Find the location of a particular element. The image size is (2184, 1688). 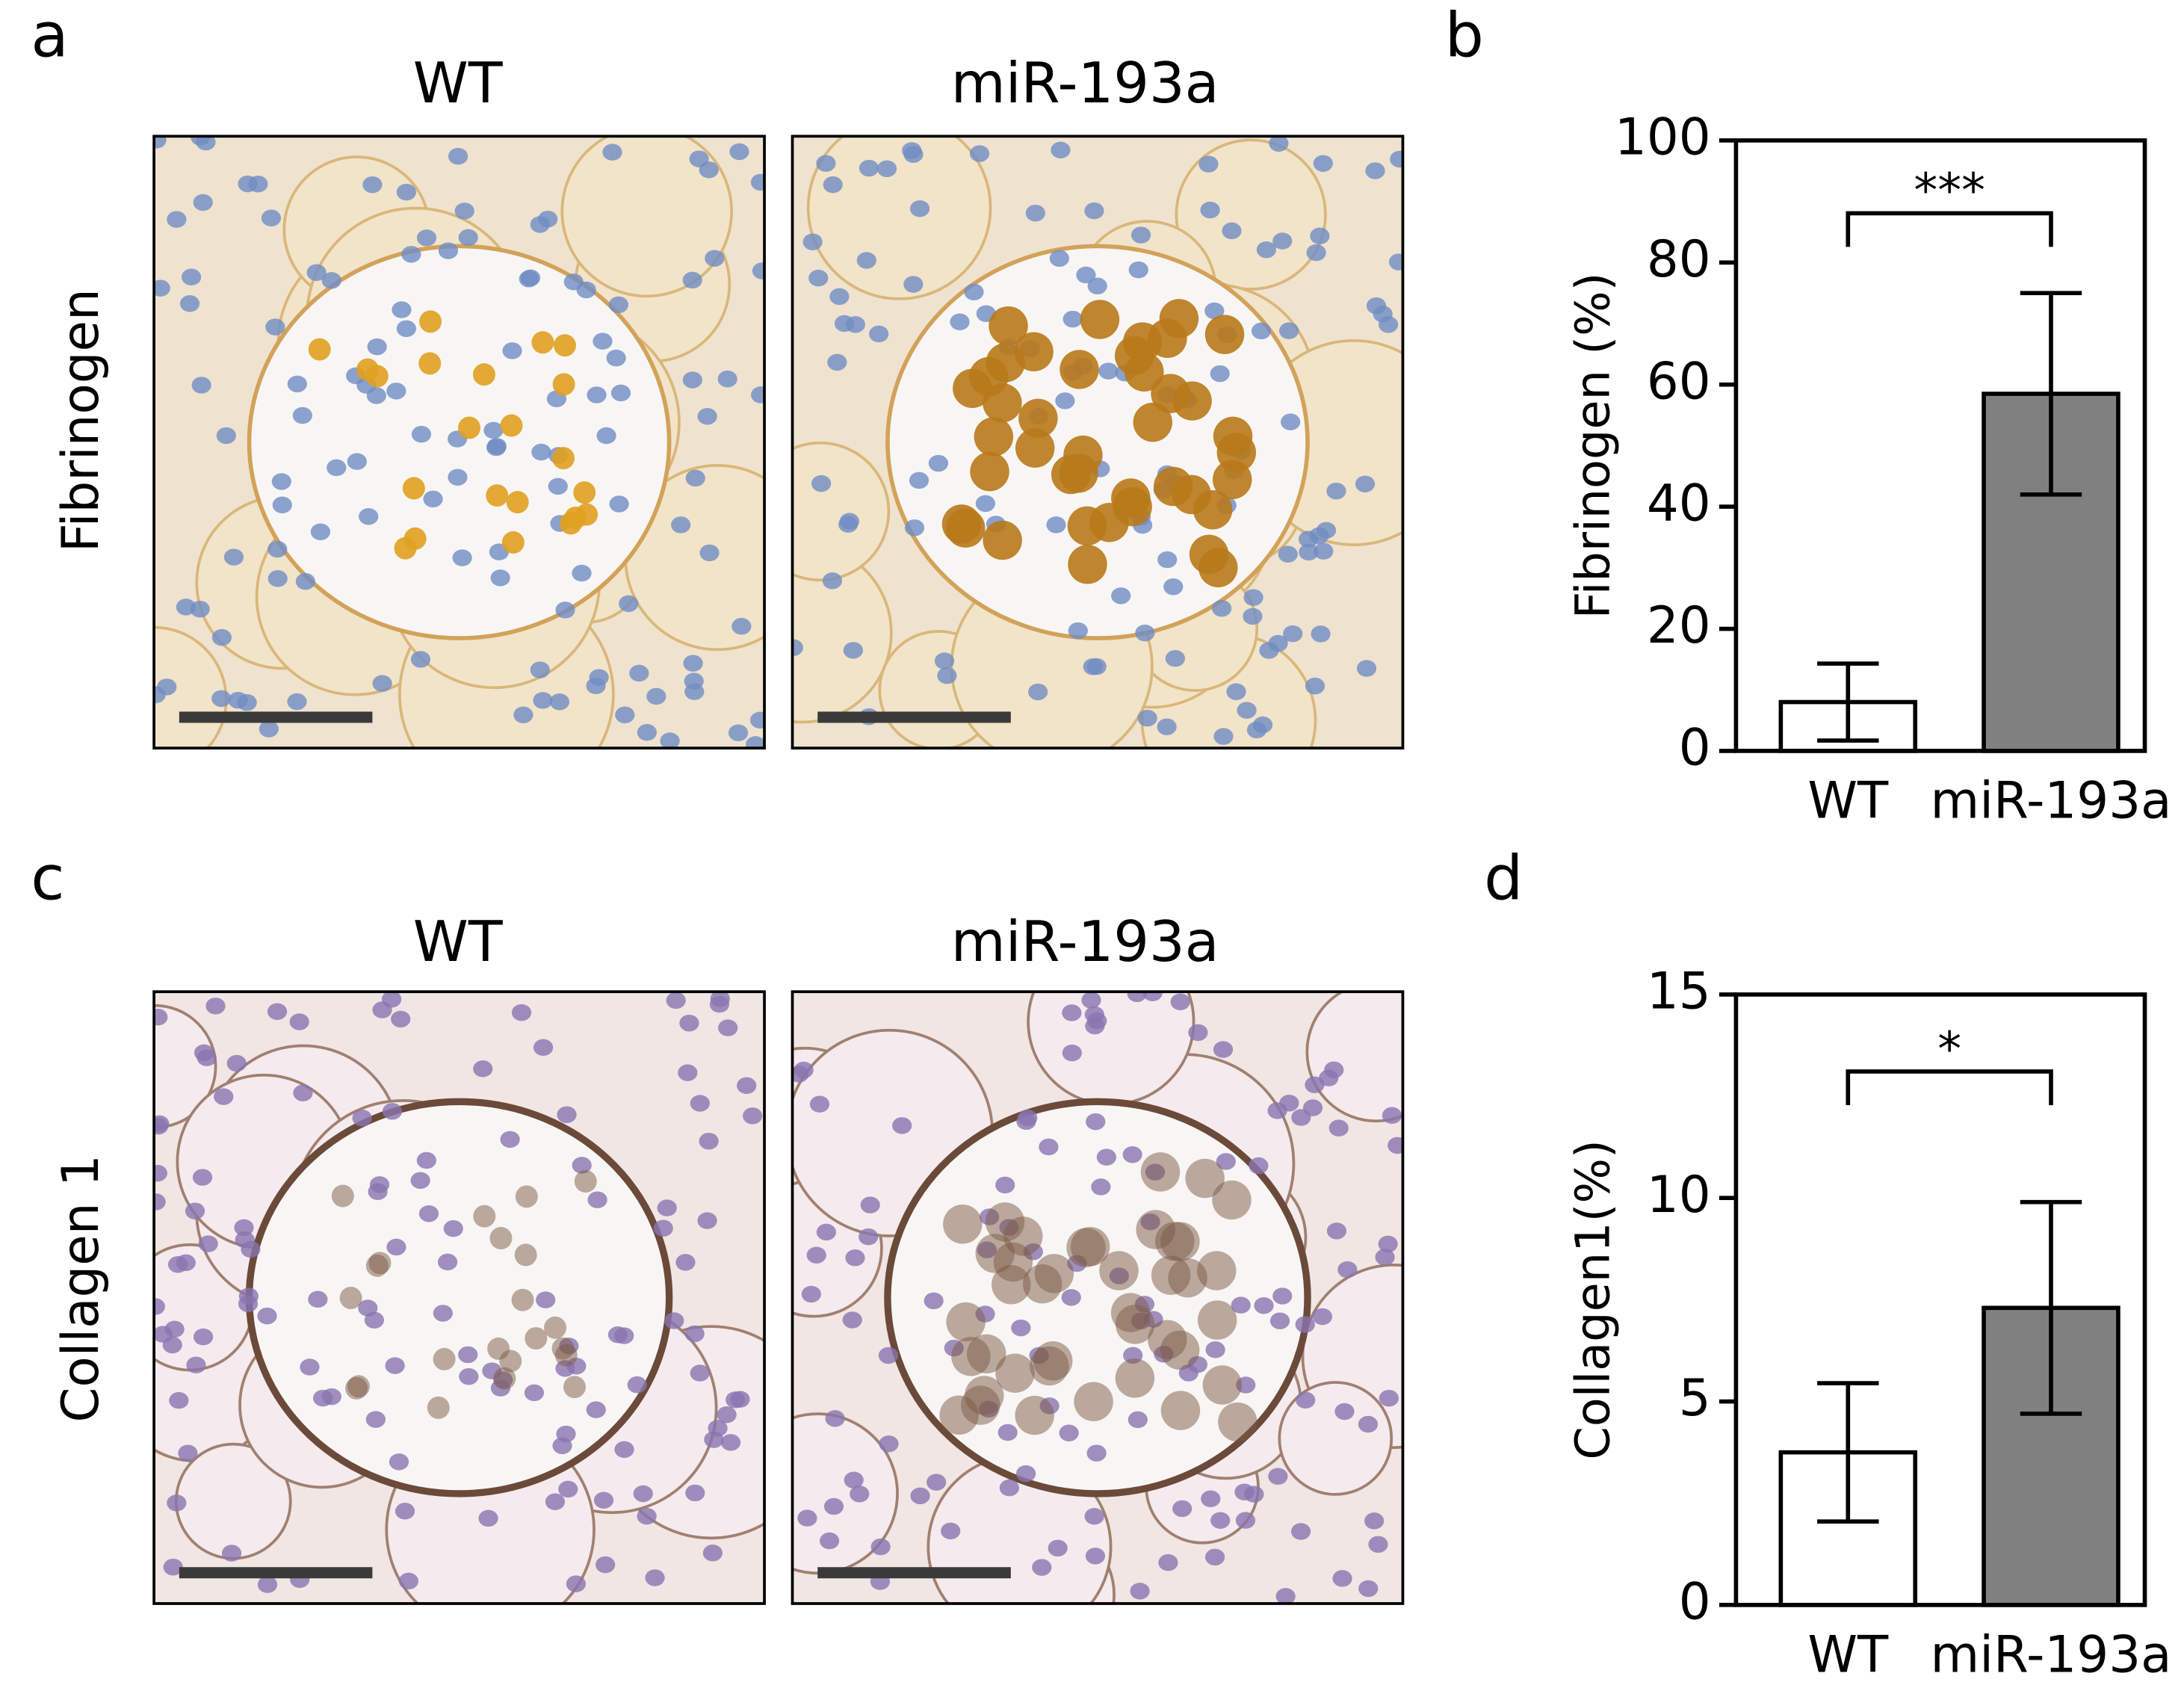

y-tick-label: 10 is located at coordinates (1679, 1194).